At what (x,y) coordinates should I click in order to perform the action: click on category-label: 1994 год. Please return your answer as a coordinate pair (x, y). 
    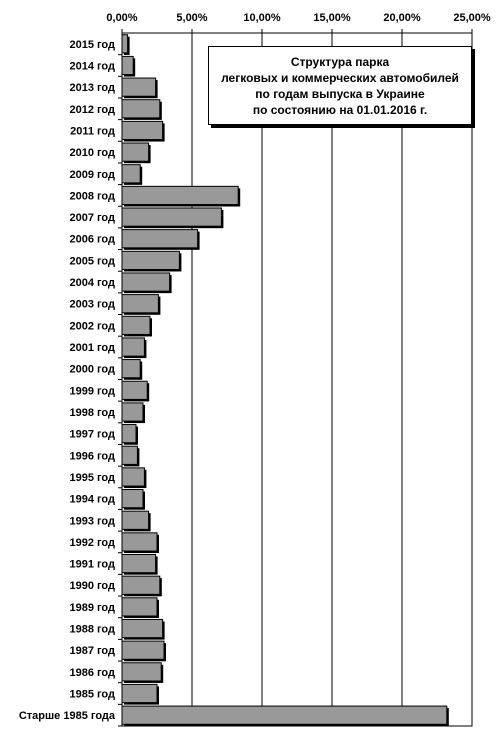
    Looking at the image, I should click on (92, 500).